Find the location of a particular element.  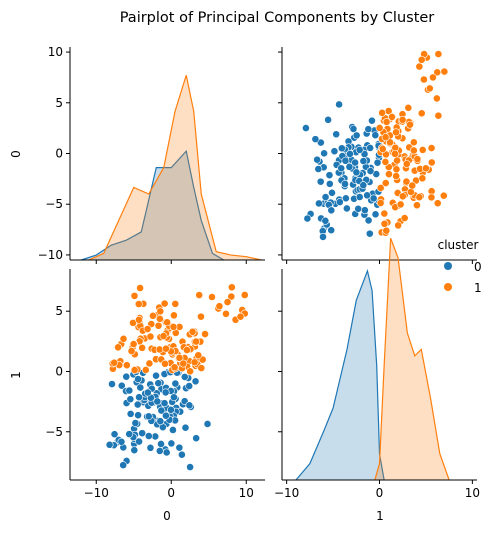

legend: cluster 0 1 is located at coordinates (460, 266).